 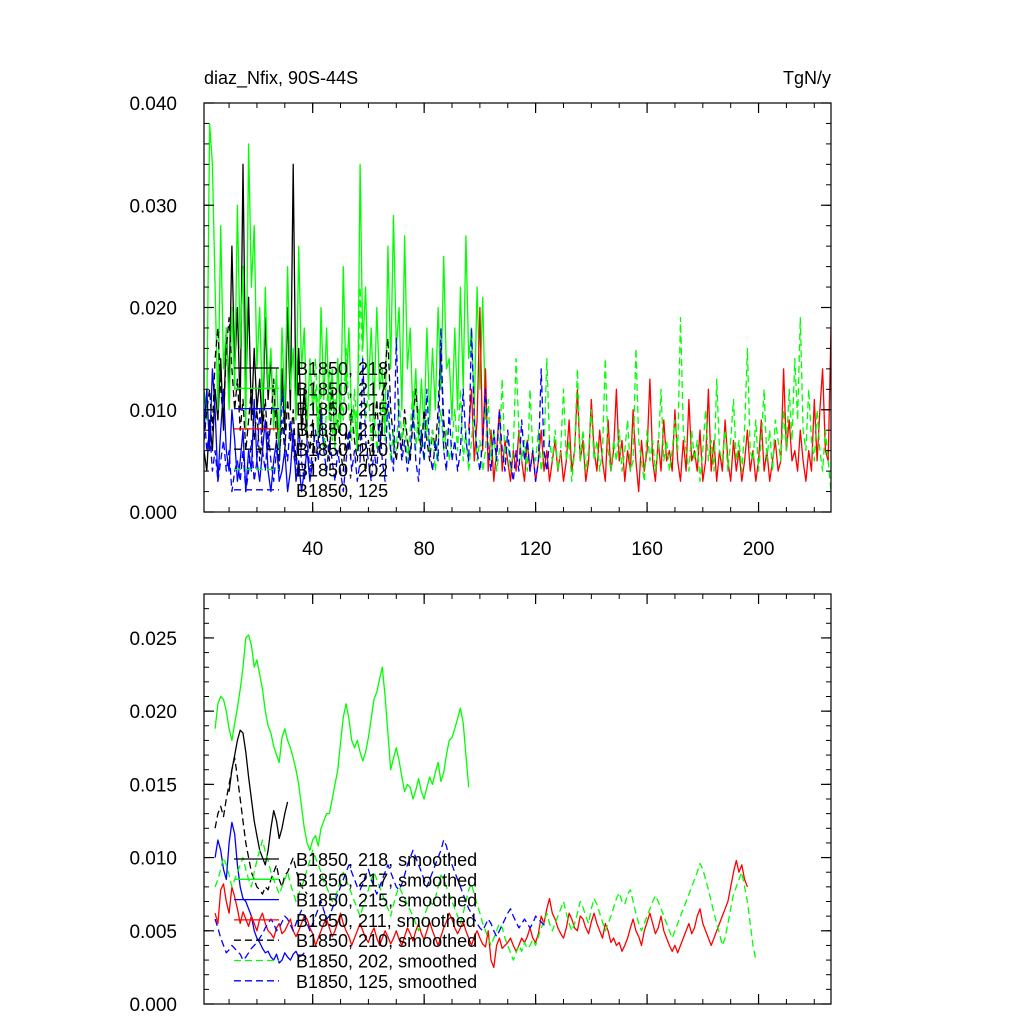 What do you see at coordinates (386, 880) in the screenshot?
I see `legend-label-2: B1850, 217, smoothed` at bounding box center [386, 880].